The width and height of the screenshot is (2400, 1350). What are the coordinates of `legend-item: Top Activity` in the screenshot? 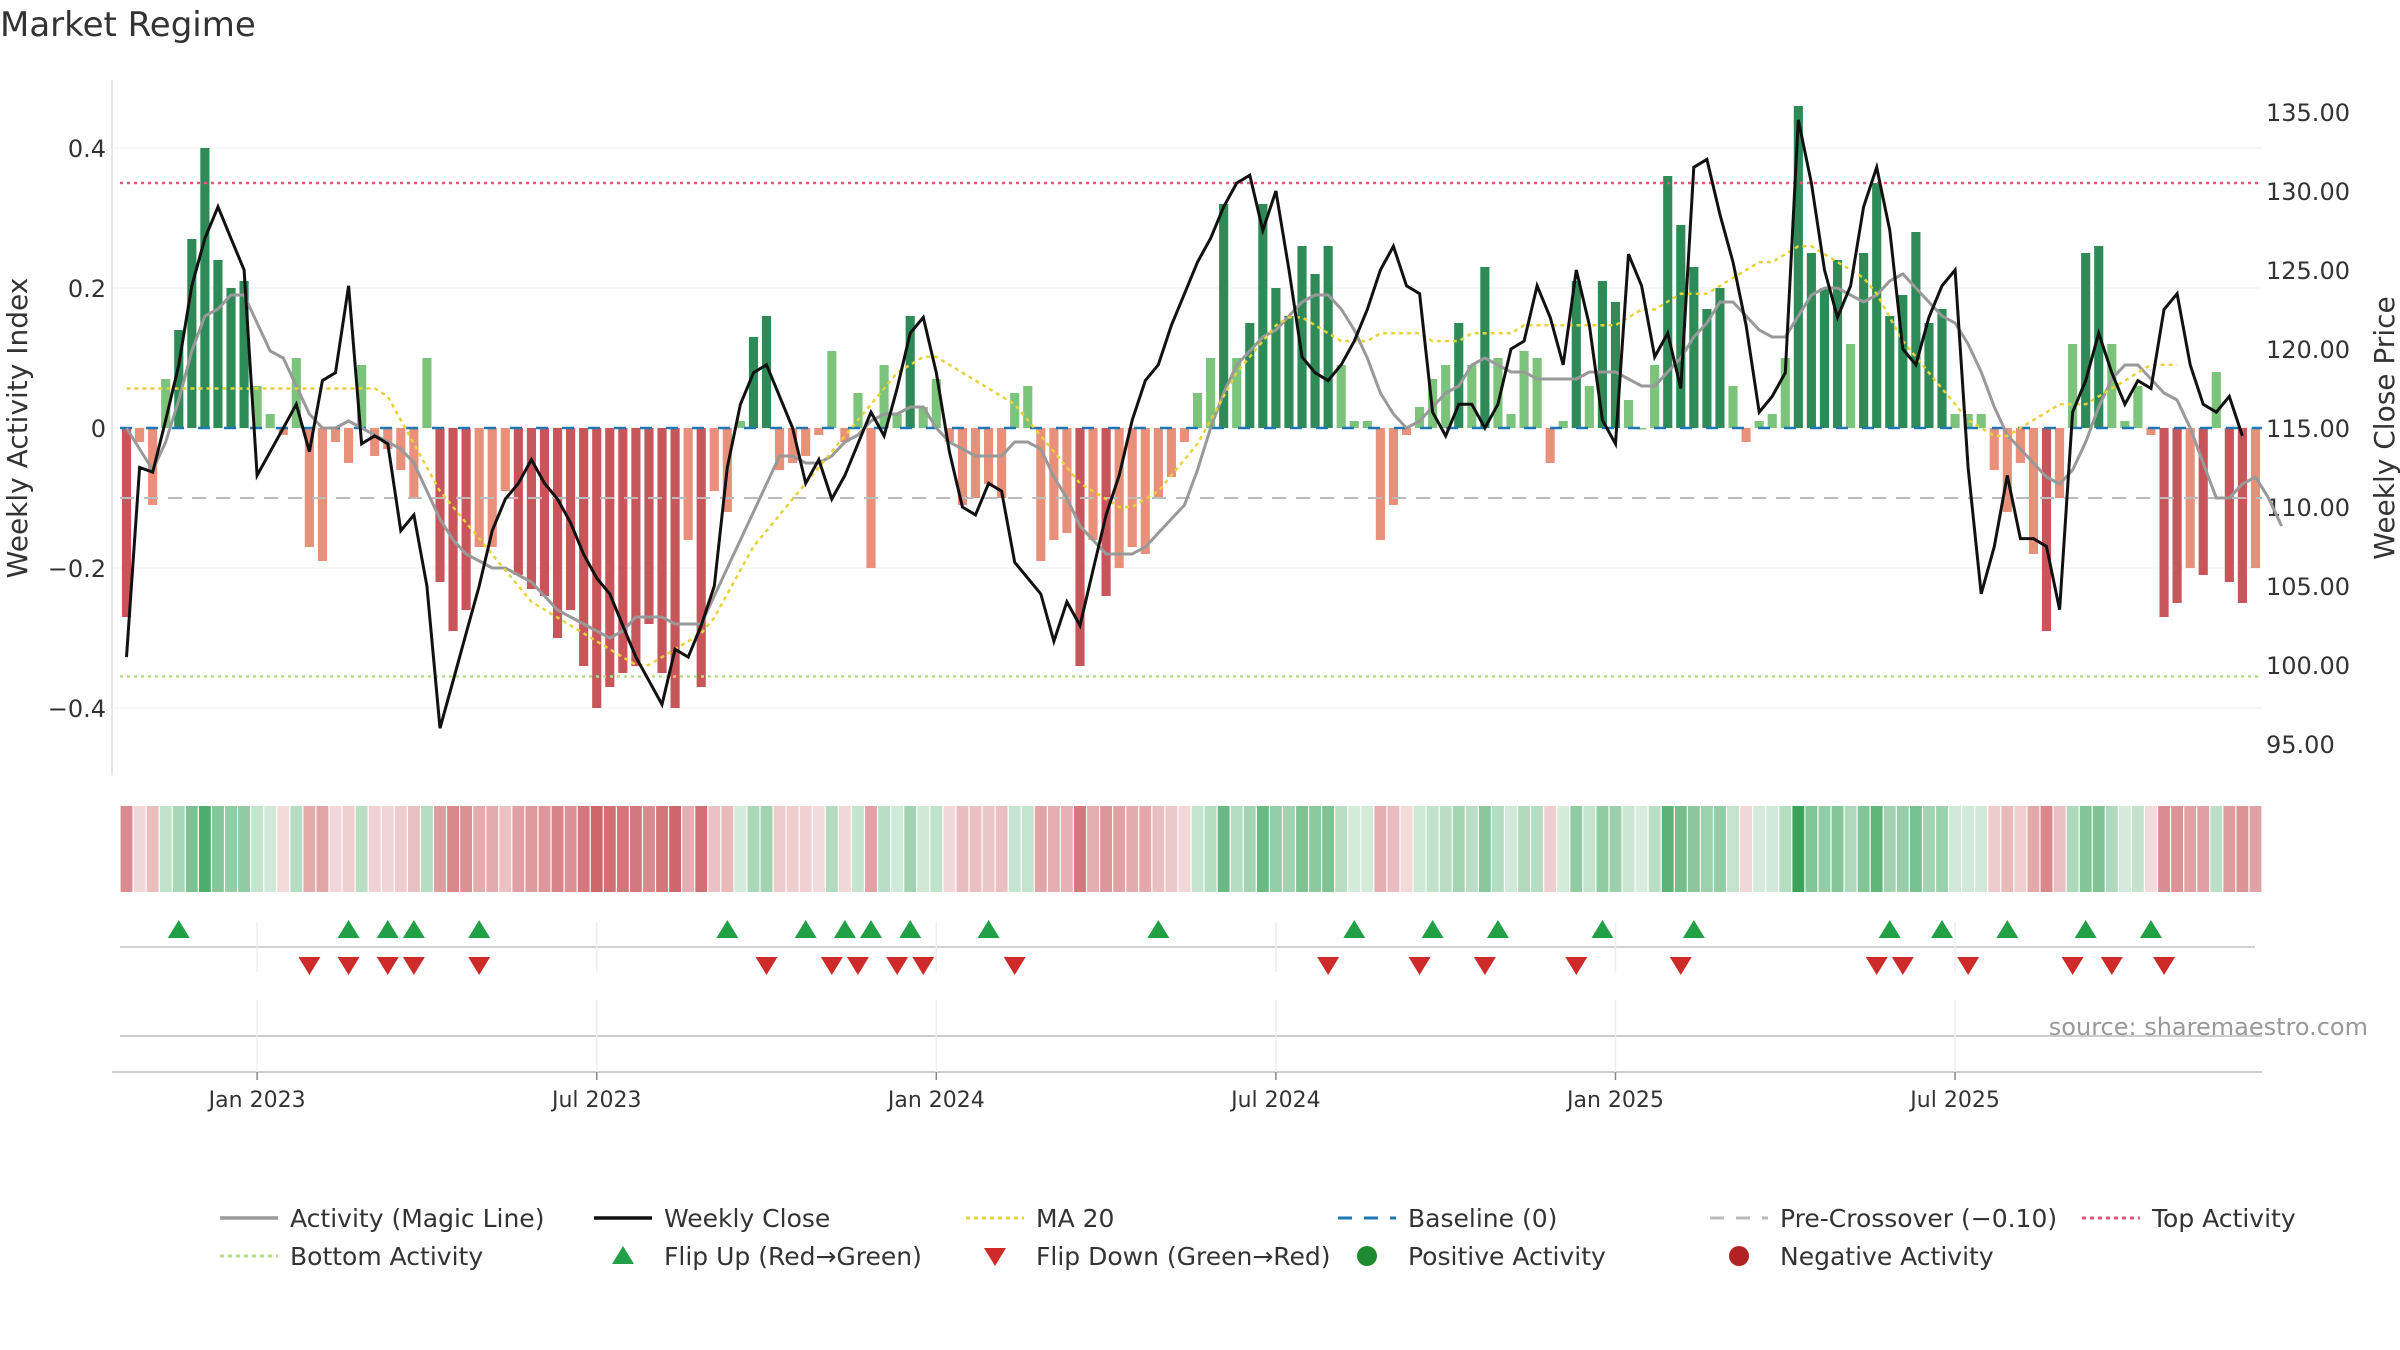 It's located at (2189, 1218).